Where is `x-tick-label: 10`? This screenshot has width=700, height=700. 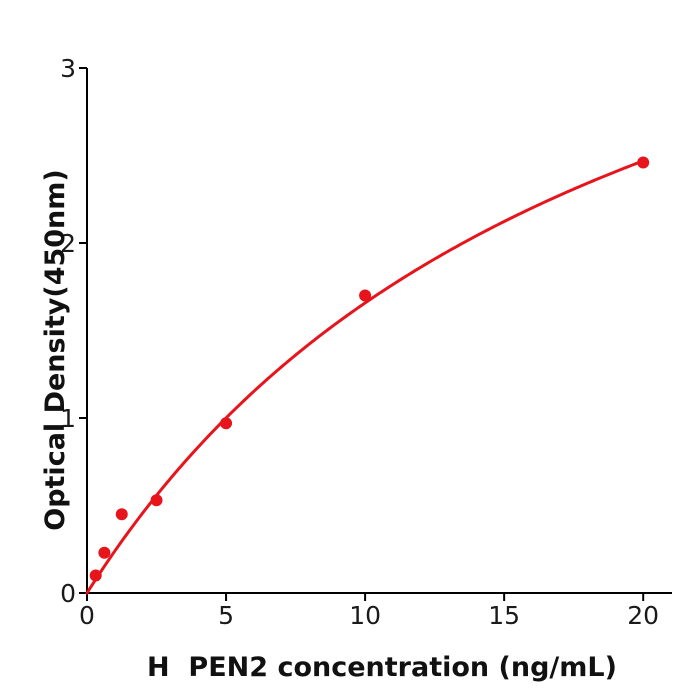
x-tick-label: 10 is located at coordinates (365, 615).